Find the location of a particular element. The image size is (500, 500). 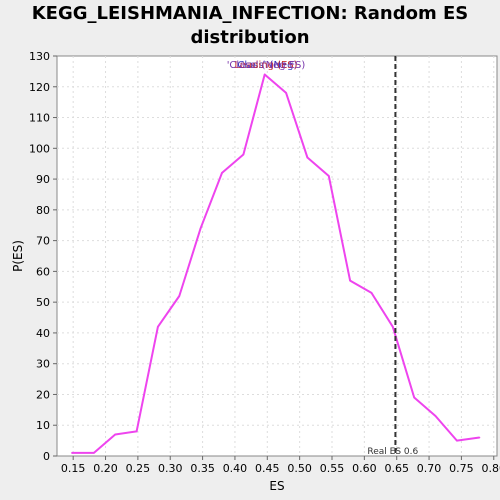

x-tick-label: 0.30 is located at coordinates (170, 468).